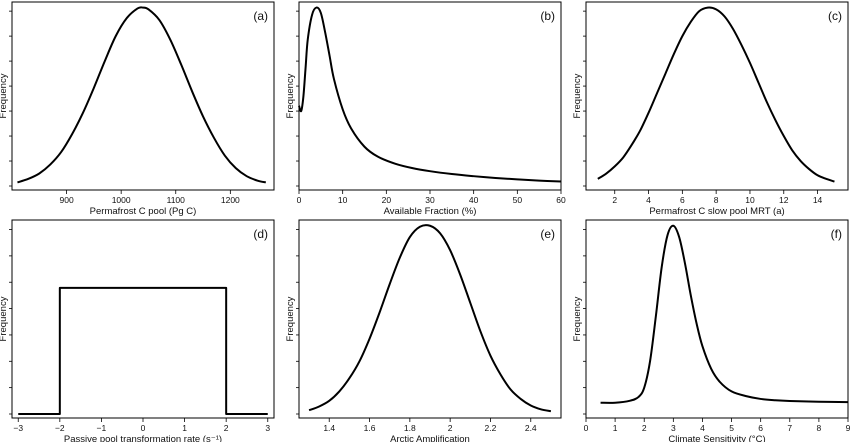 This screenshot has height=442, width=850. I want to click on x-axis-title: Passive pool transformation rate (s⁻¹), so click(143, 438).